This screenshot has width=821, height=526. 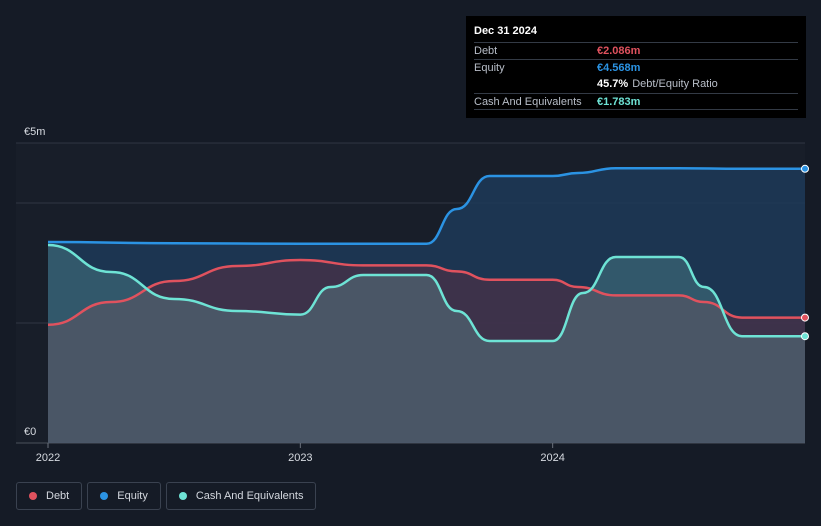 I want to click on tooltip-debt-value: €2.086m, so click(x=619, y=51).